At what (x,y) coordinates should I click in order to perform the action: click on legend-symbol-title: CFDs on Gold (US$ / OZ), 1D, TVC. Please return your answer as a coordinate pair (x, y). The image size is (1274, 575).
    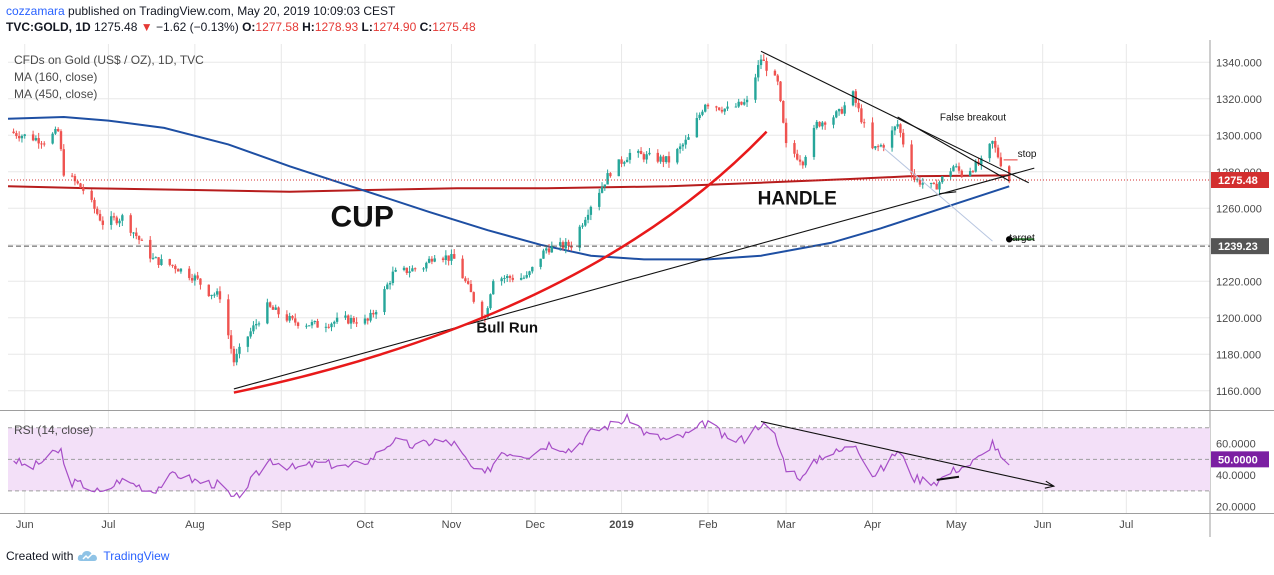
    Looking at the image, I should click on (109, 60).